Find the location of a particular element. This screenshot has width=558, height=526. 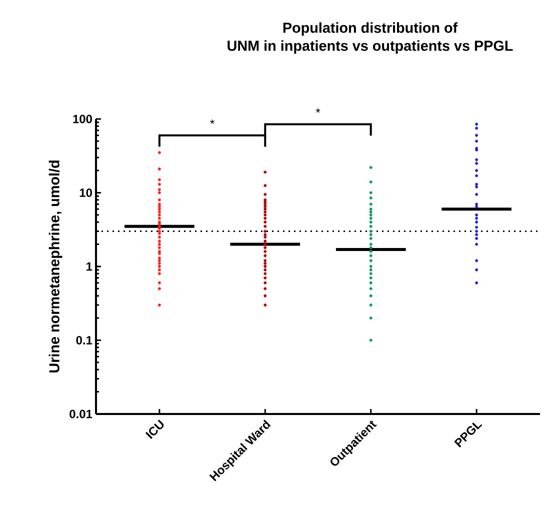

y-tick-label: 100 is located at coordinates (82, 119).